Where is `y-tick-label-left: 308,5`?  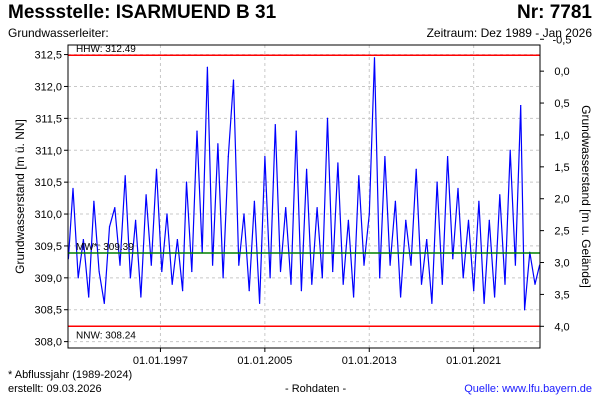 y-tick-label-left: 308,5 is located at coordinates (48, 311).